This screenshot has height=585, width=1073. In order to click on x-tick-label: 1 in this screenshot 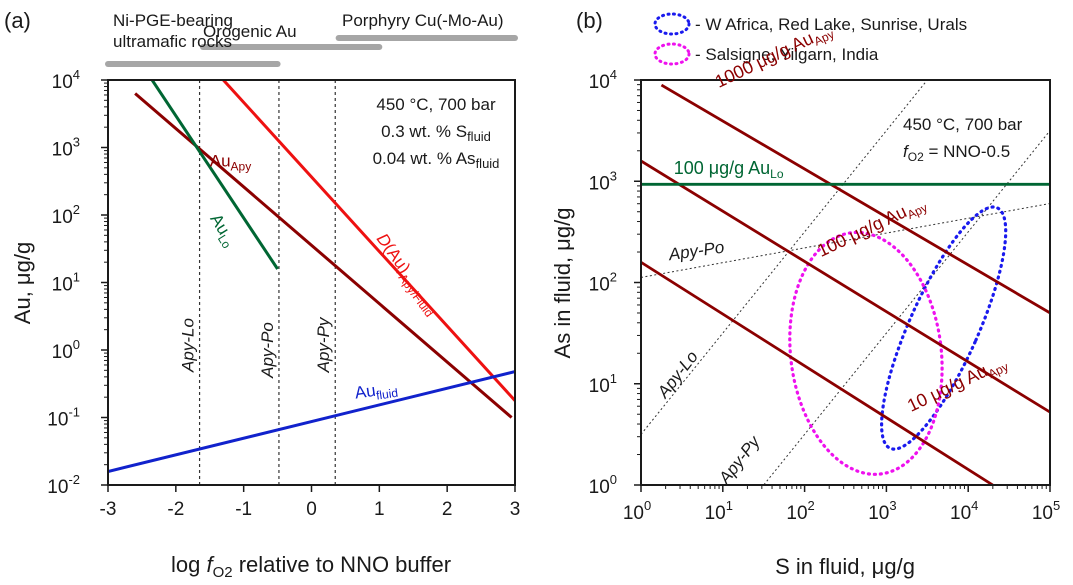, I will do `click(379, 509)`.